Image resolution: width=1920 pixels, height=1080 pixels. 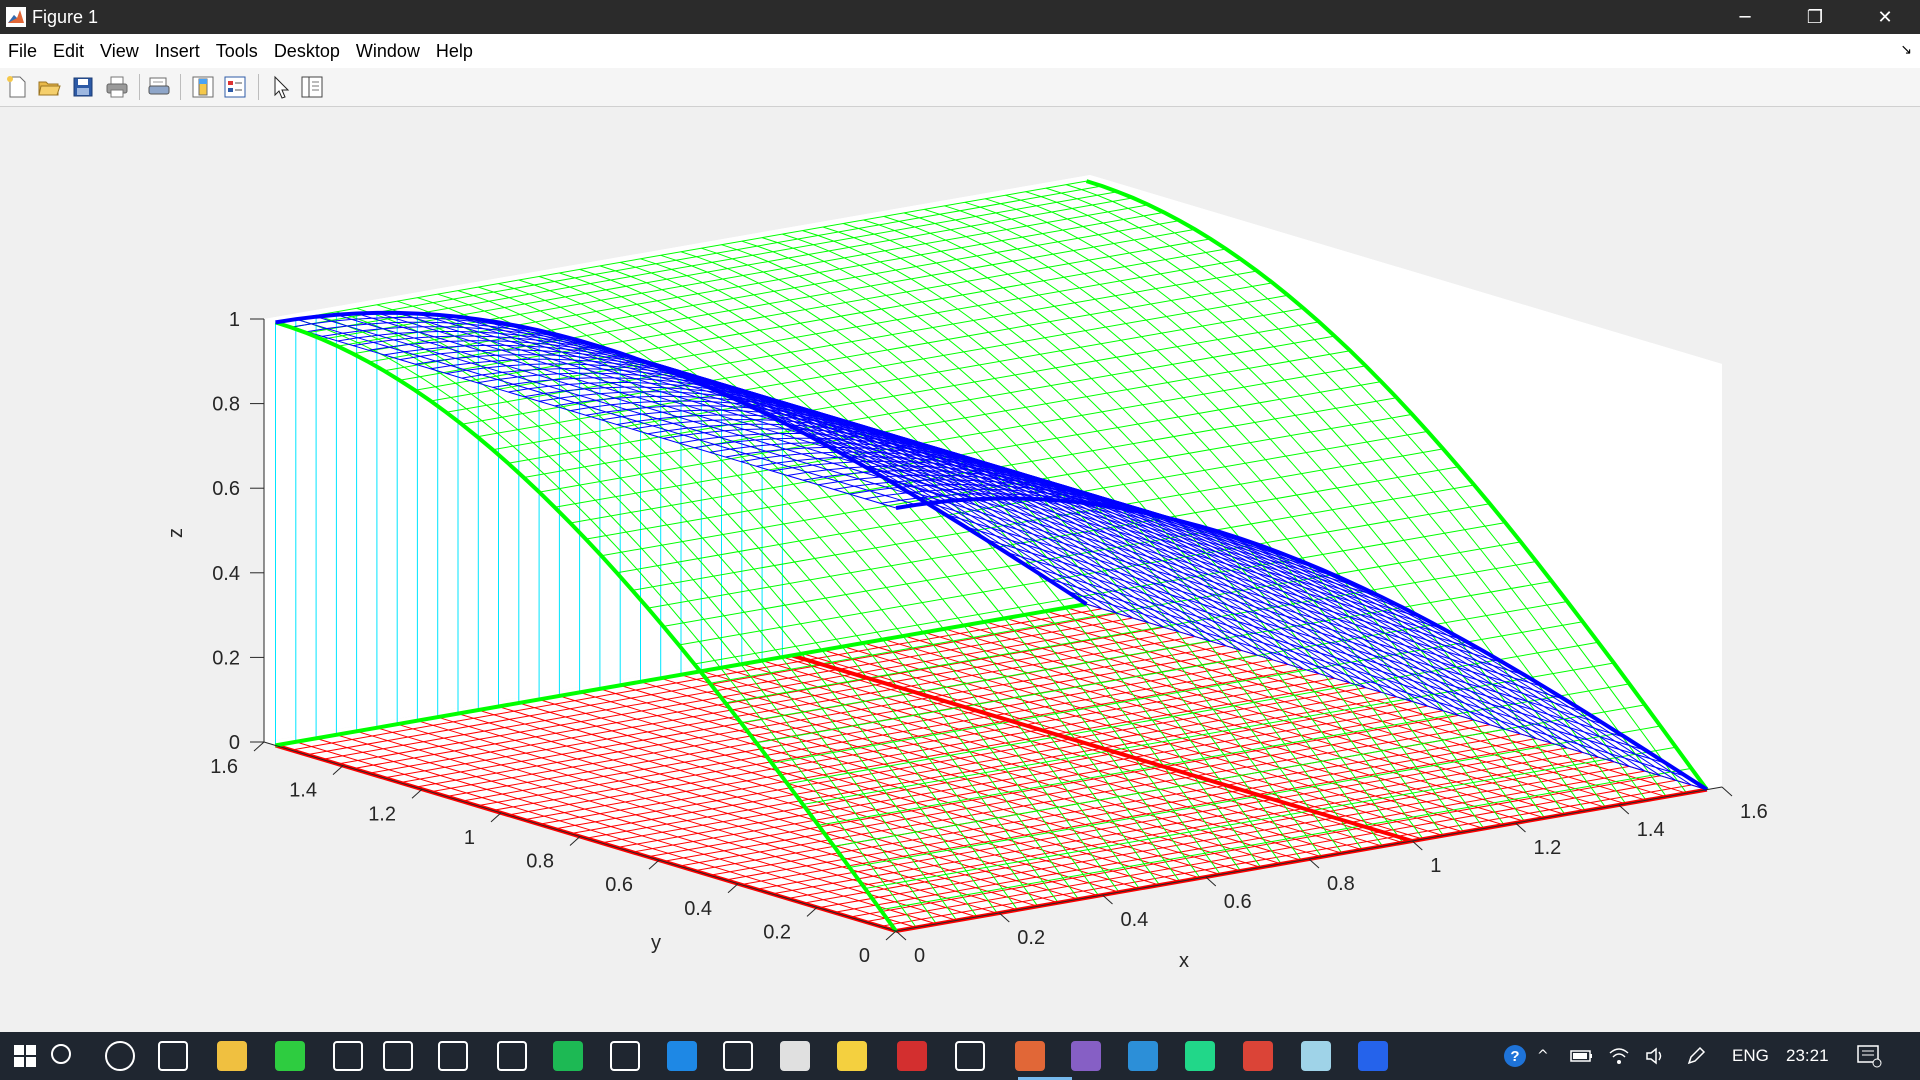 What do you see at coordinates (226, 405) in the screenshot?
I see `z-tick-label: 0.8` at bounding box center [226, 405].